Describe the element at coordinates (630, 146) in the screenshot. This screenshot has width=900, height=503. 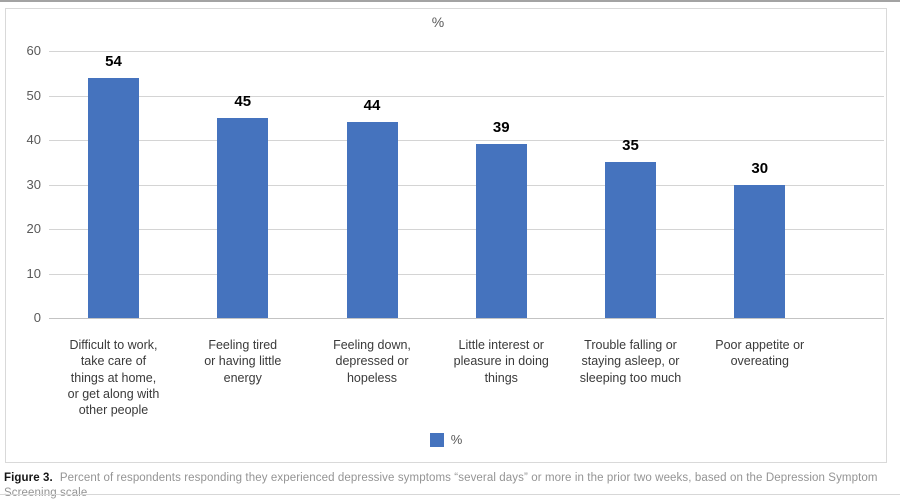
I see `bar-value-label: 35` at that location.